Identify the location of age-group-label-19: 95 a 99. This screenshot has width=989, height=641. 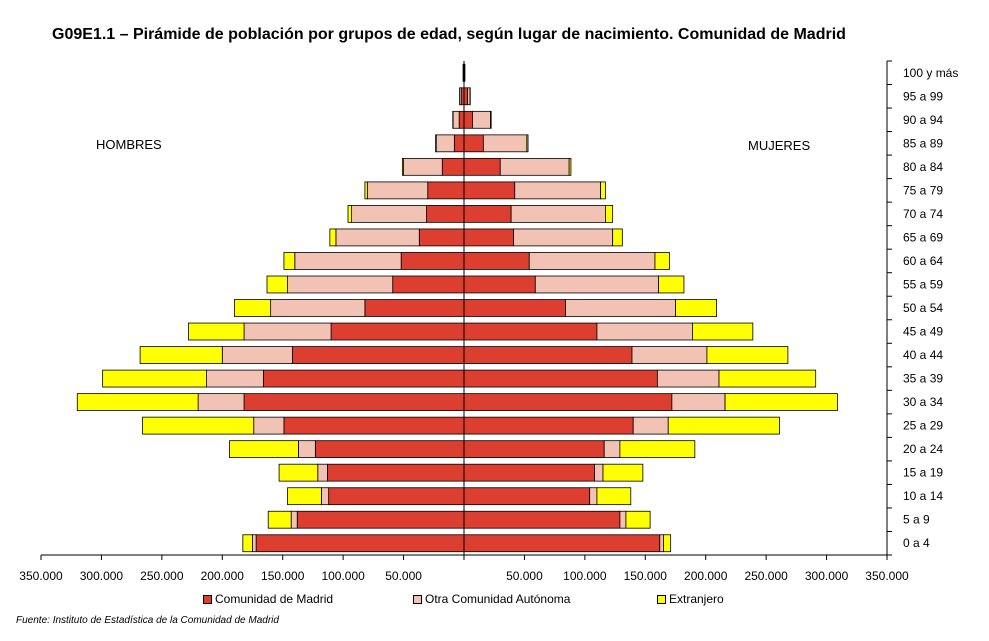
(923, 96).